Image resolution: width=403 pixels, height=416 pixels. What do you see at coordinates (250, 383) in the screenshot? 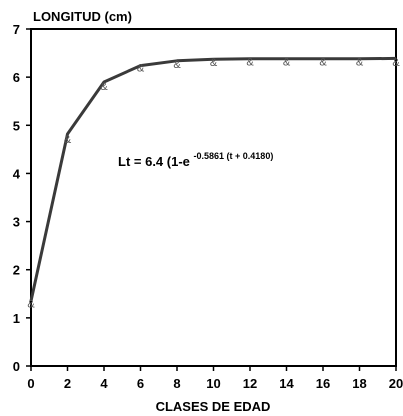
I see `x-tick-label: 12` at bounding box center [250, 383].